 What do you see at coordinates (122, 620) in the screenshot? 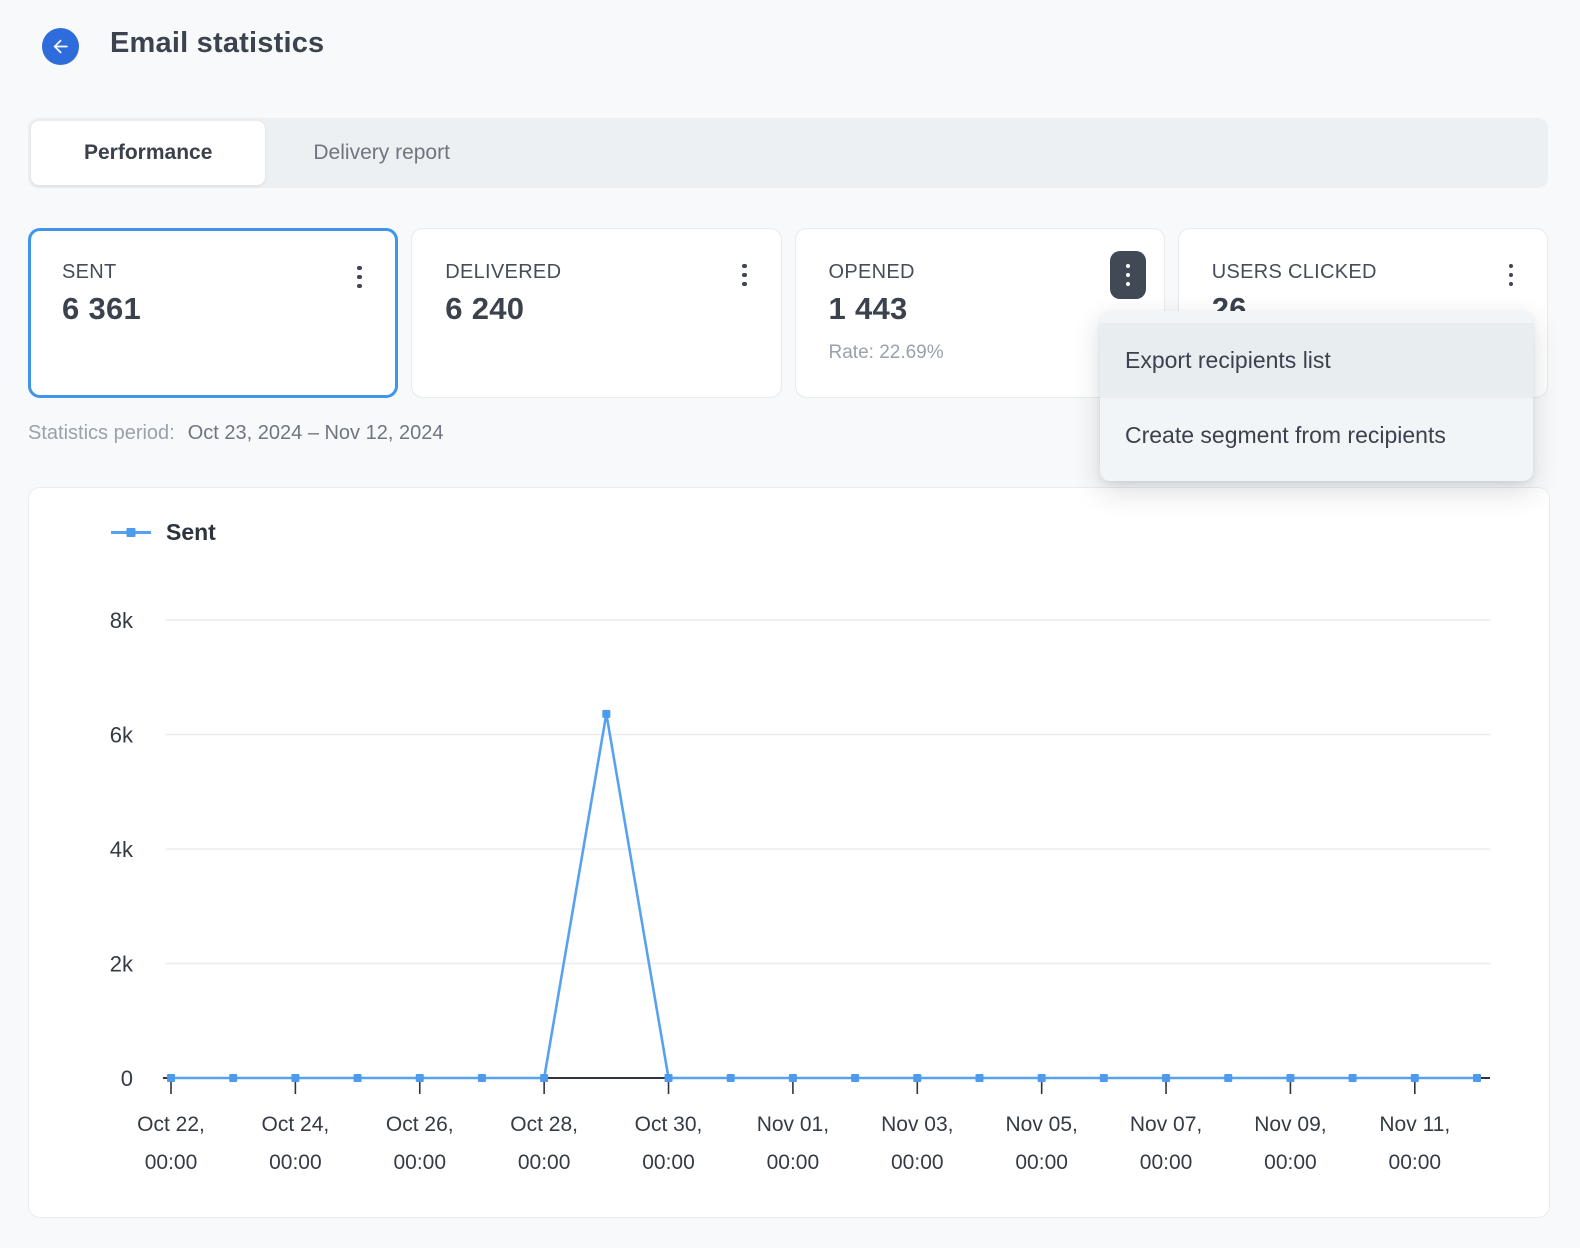
I see `svg-text: 8k` at bounding box center [122, 620].